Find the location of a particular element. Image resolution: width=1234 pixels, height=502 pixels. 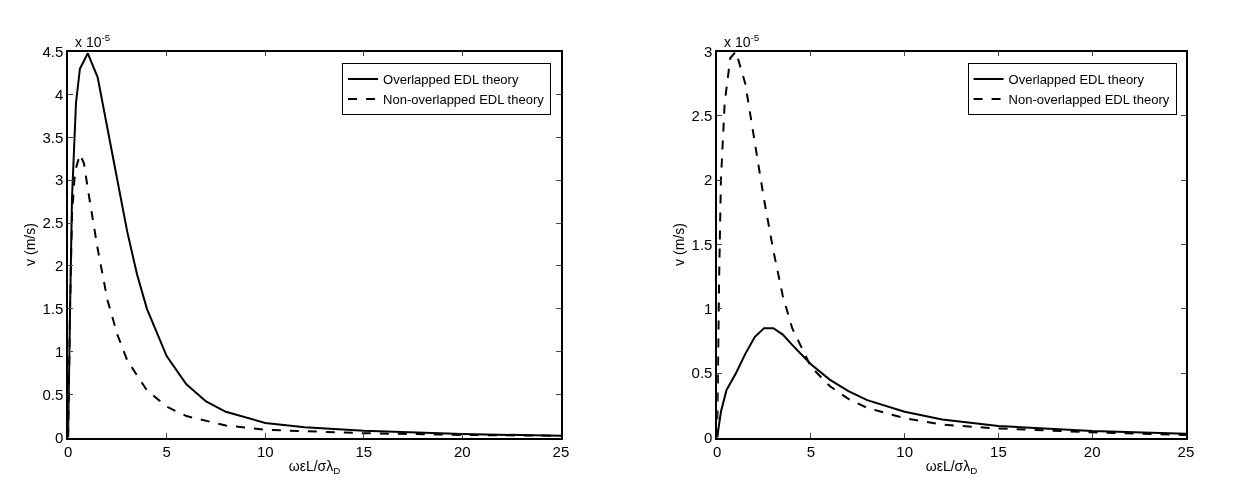

y-tick-label: 4 is located at coordinates (59, 94).